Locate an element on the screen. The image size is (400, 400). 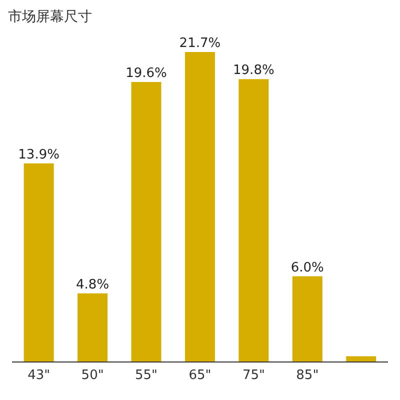
x-tick-label: 75" is located at coordinates (253, 376).